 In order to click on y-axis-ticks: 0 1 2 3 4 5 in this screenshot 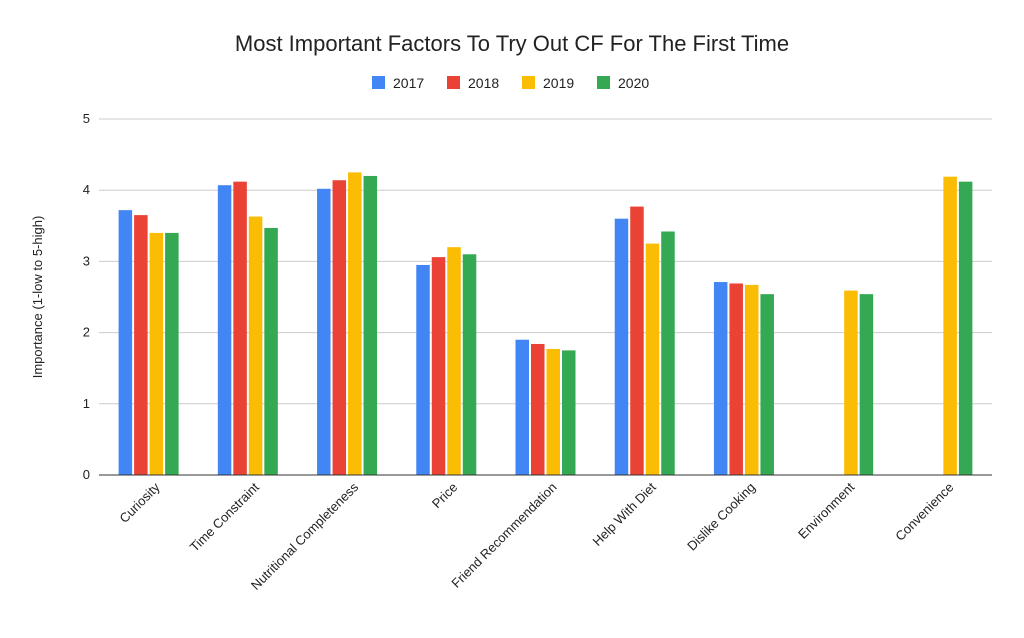, I will do `click(86, 296)`.